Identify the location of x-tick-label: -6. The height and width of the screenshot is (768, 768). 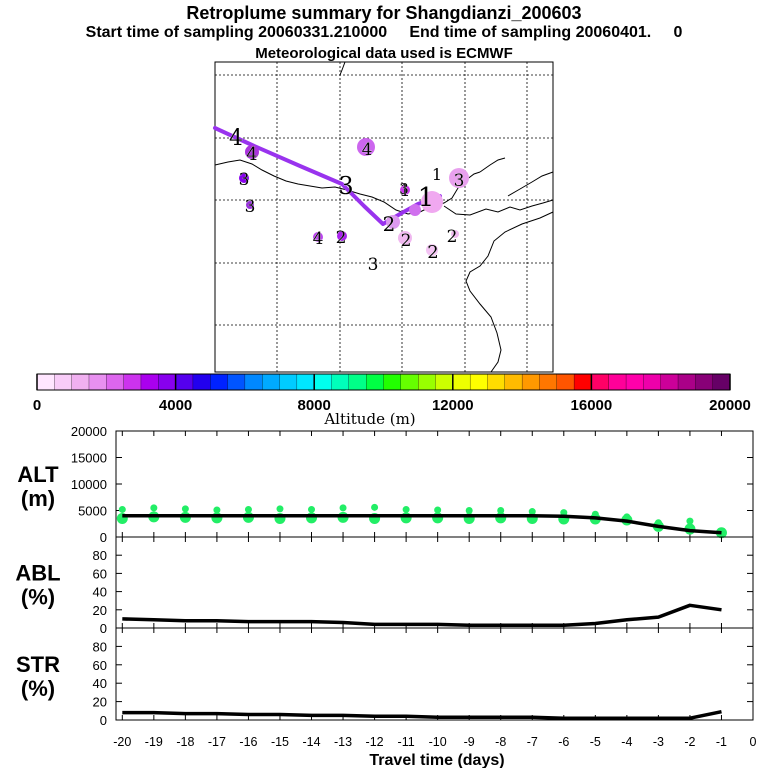
(563, 742).